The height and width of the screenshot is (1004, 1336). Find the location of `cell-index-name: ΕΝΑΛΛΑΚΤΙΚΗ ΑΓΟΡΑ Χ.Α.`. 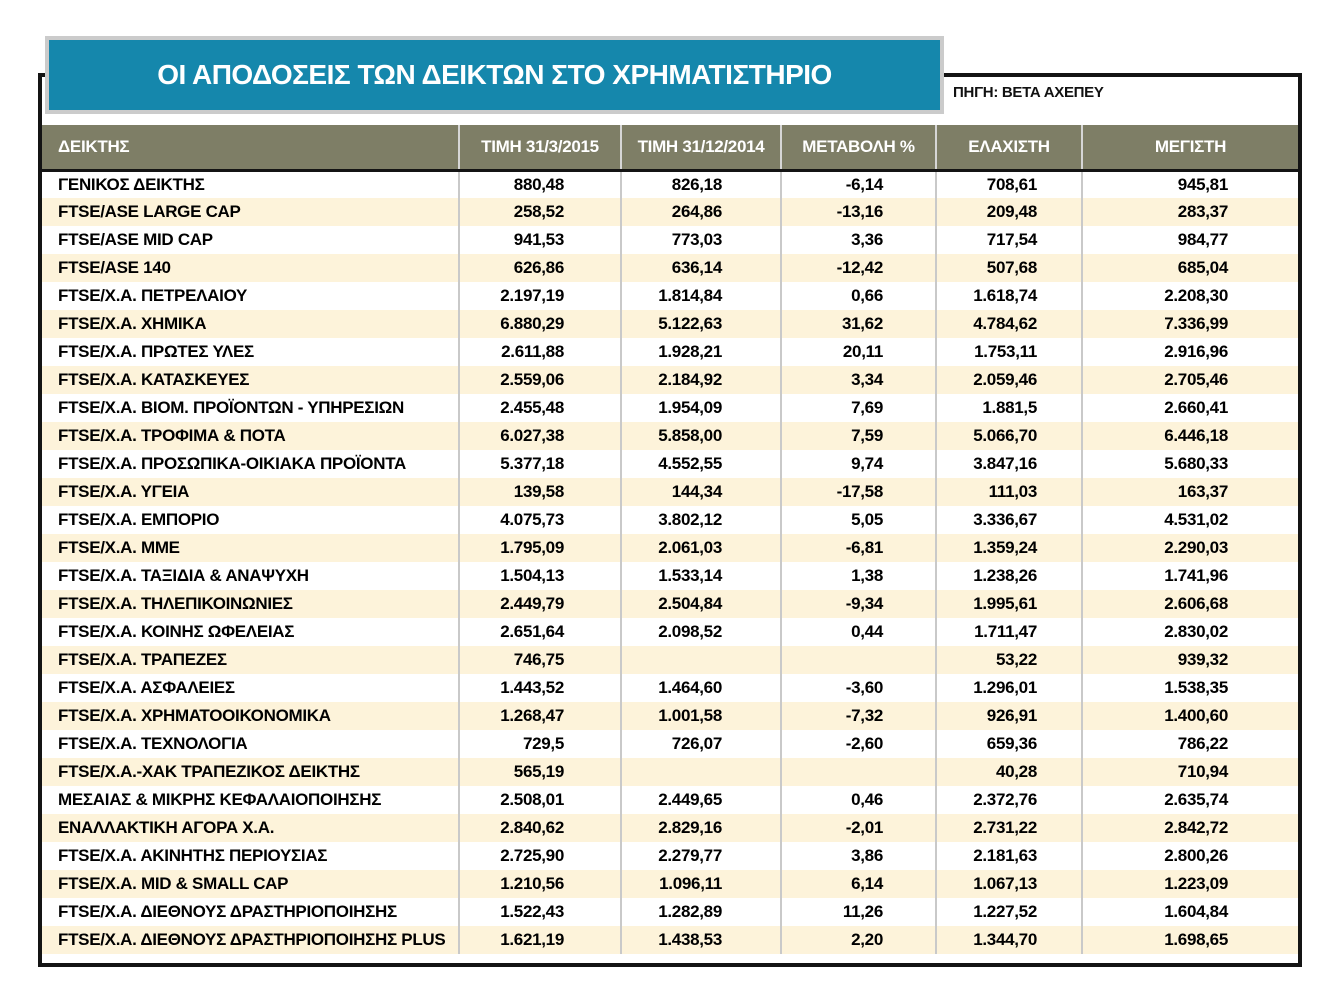

cell-index-name: ΕΝΑΛΛΑΚΤΙΚΗ ΑΓΟΡΑ Χ.Α. is located at coordinates (250, 828).